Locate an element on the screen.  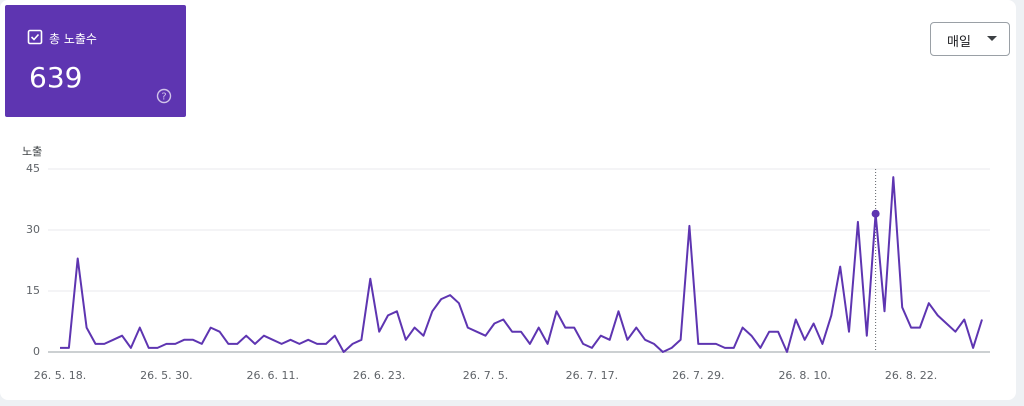
help-icon: ? is located at coordinates (164, 96).